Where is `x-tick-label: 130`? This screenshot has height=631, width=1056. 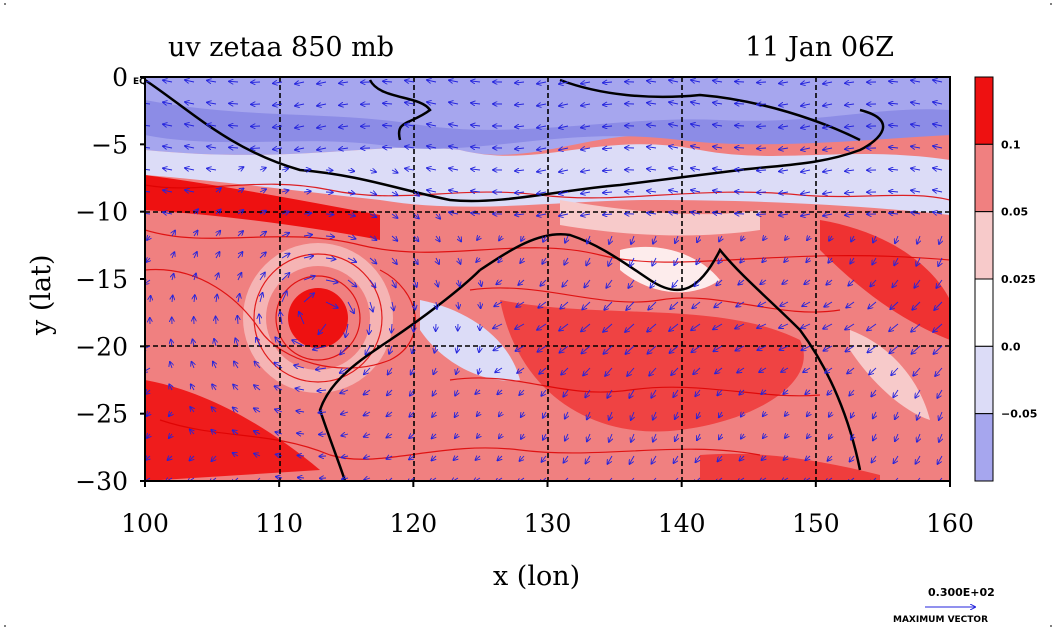
x-tick-label: 130 is located at coordinates (548, 523).